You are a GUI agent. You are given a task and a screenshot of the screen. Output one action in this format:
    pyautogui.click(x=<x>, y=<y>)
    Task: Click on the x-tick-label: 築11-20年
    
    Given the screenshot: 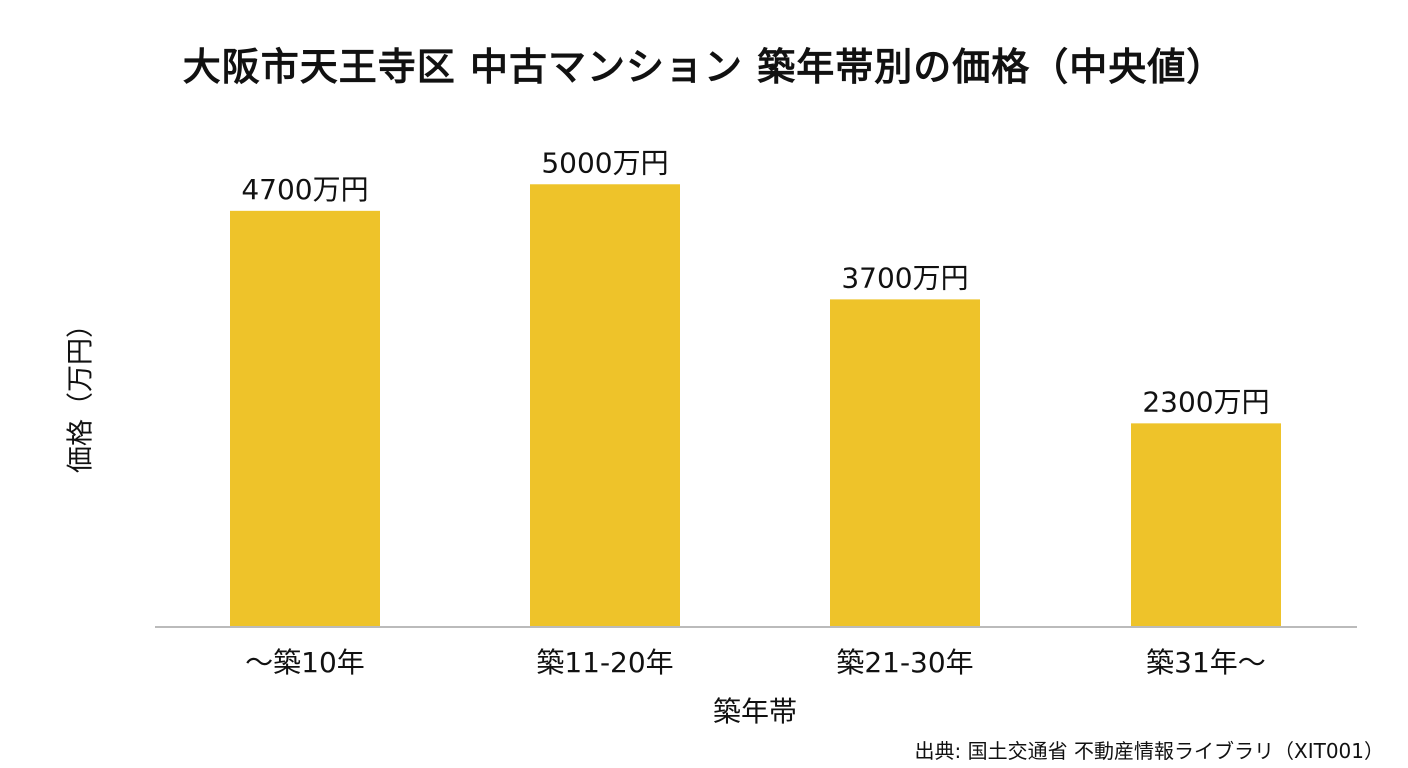 What is the action you would take?
    pyautogui.click(x=604, y=662)
    